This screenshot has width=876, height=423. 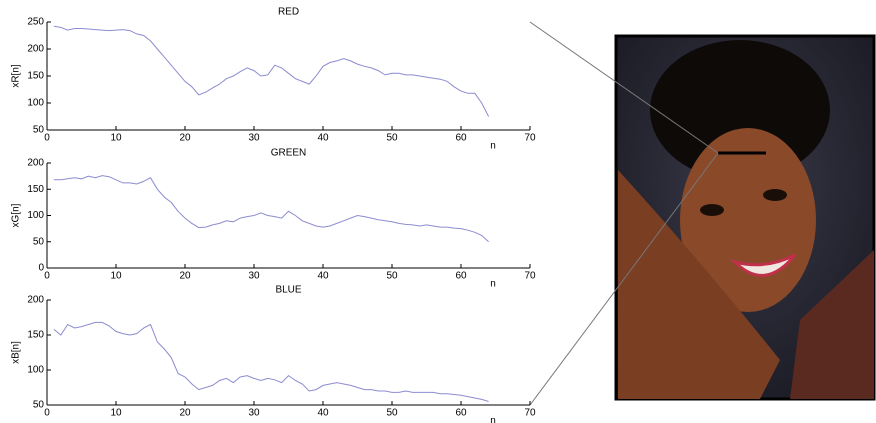 What do you see at coordinates (16, 215) in the screenshot?
I see `y-axis-label: xG[n]` at bounding box center [16, 215].